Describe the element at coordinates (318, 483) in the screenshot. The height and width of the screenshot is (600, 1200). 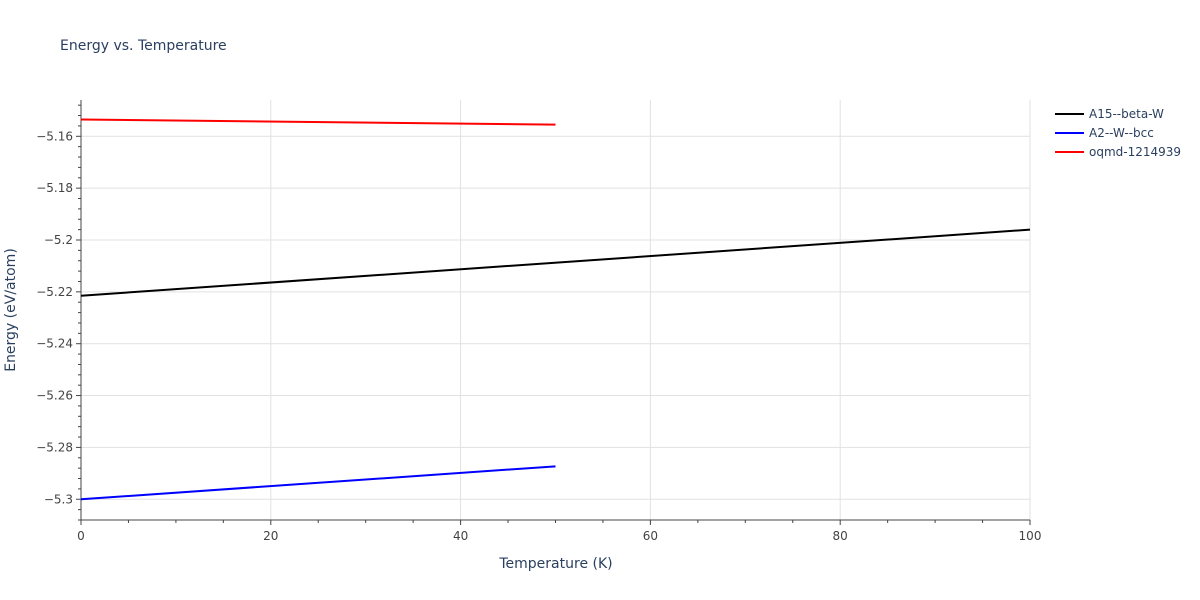
I see `series-line-A2--W--bcc` at that location.